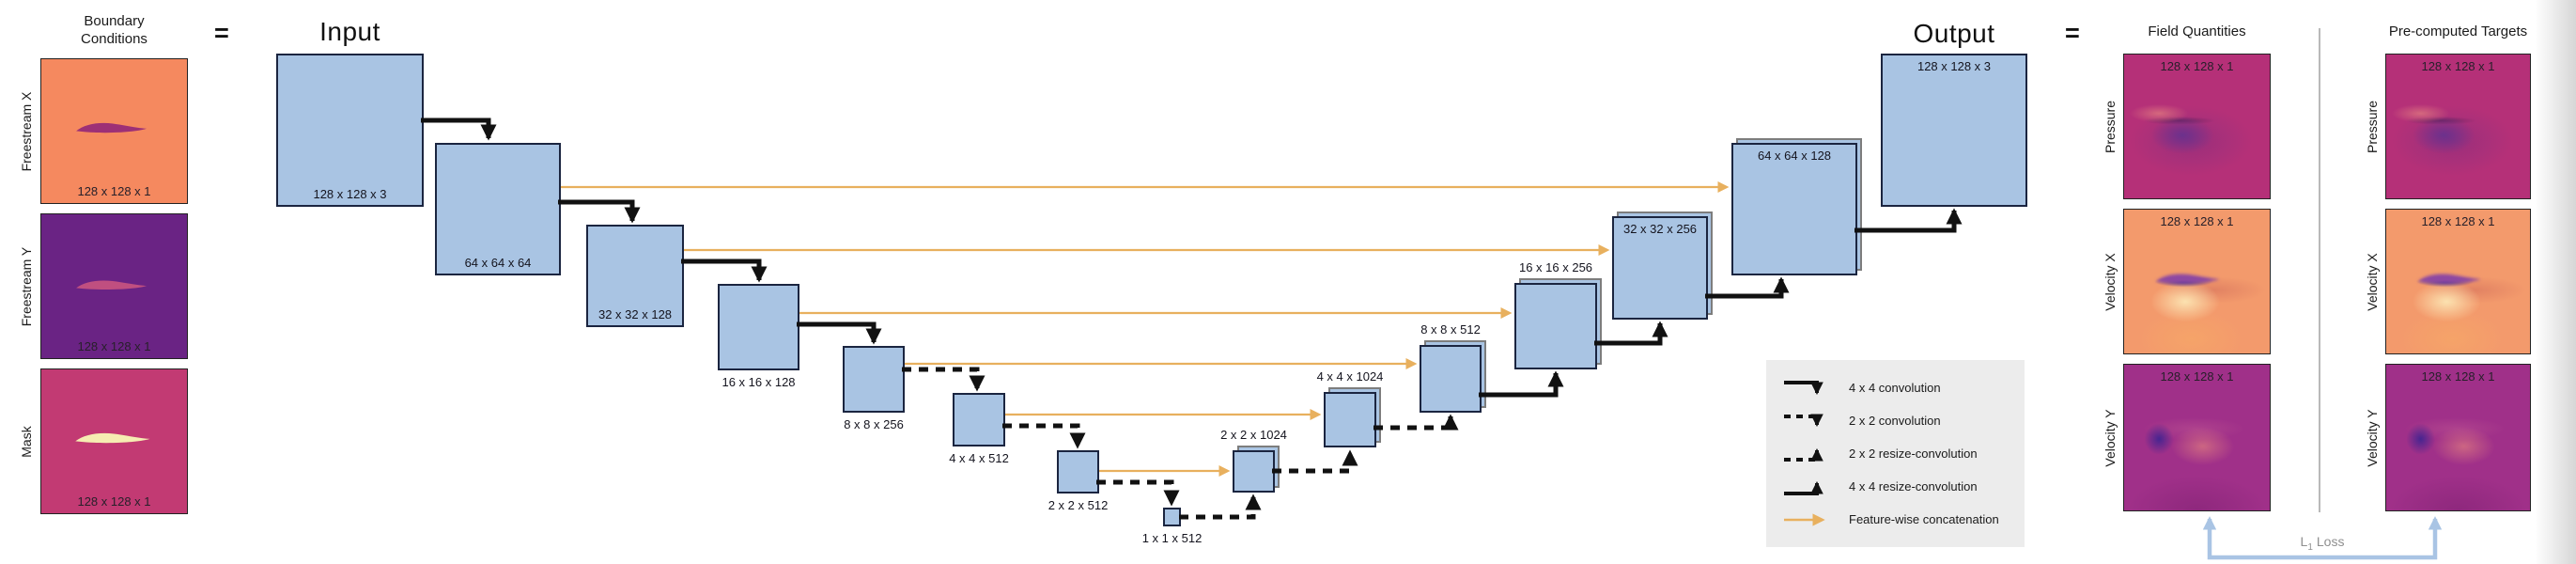 This screenshot has height=564, width=2576. What do you see at coordinates (1804, 420) in the screenshot?
I see `dashed-down-arrow-icon` at bounding box center [1804, 420].